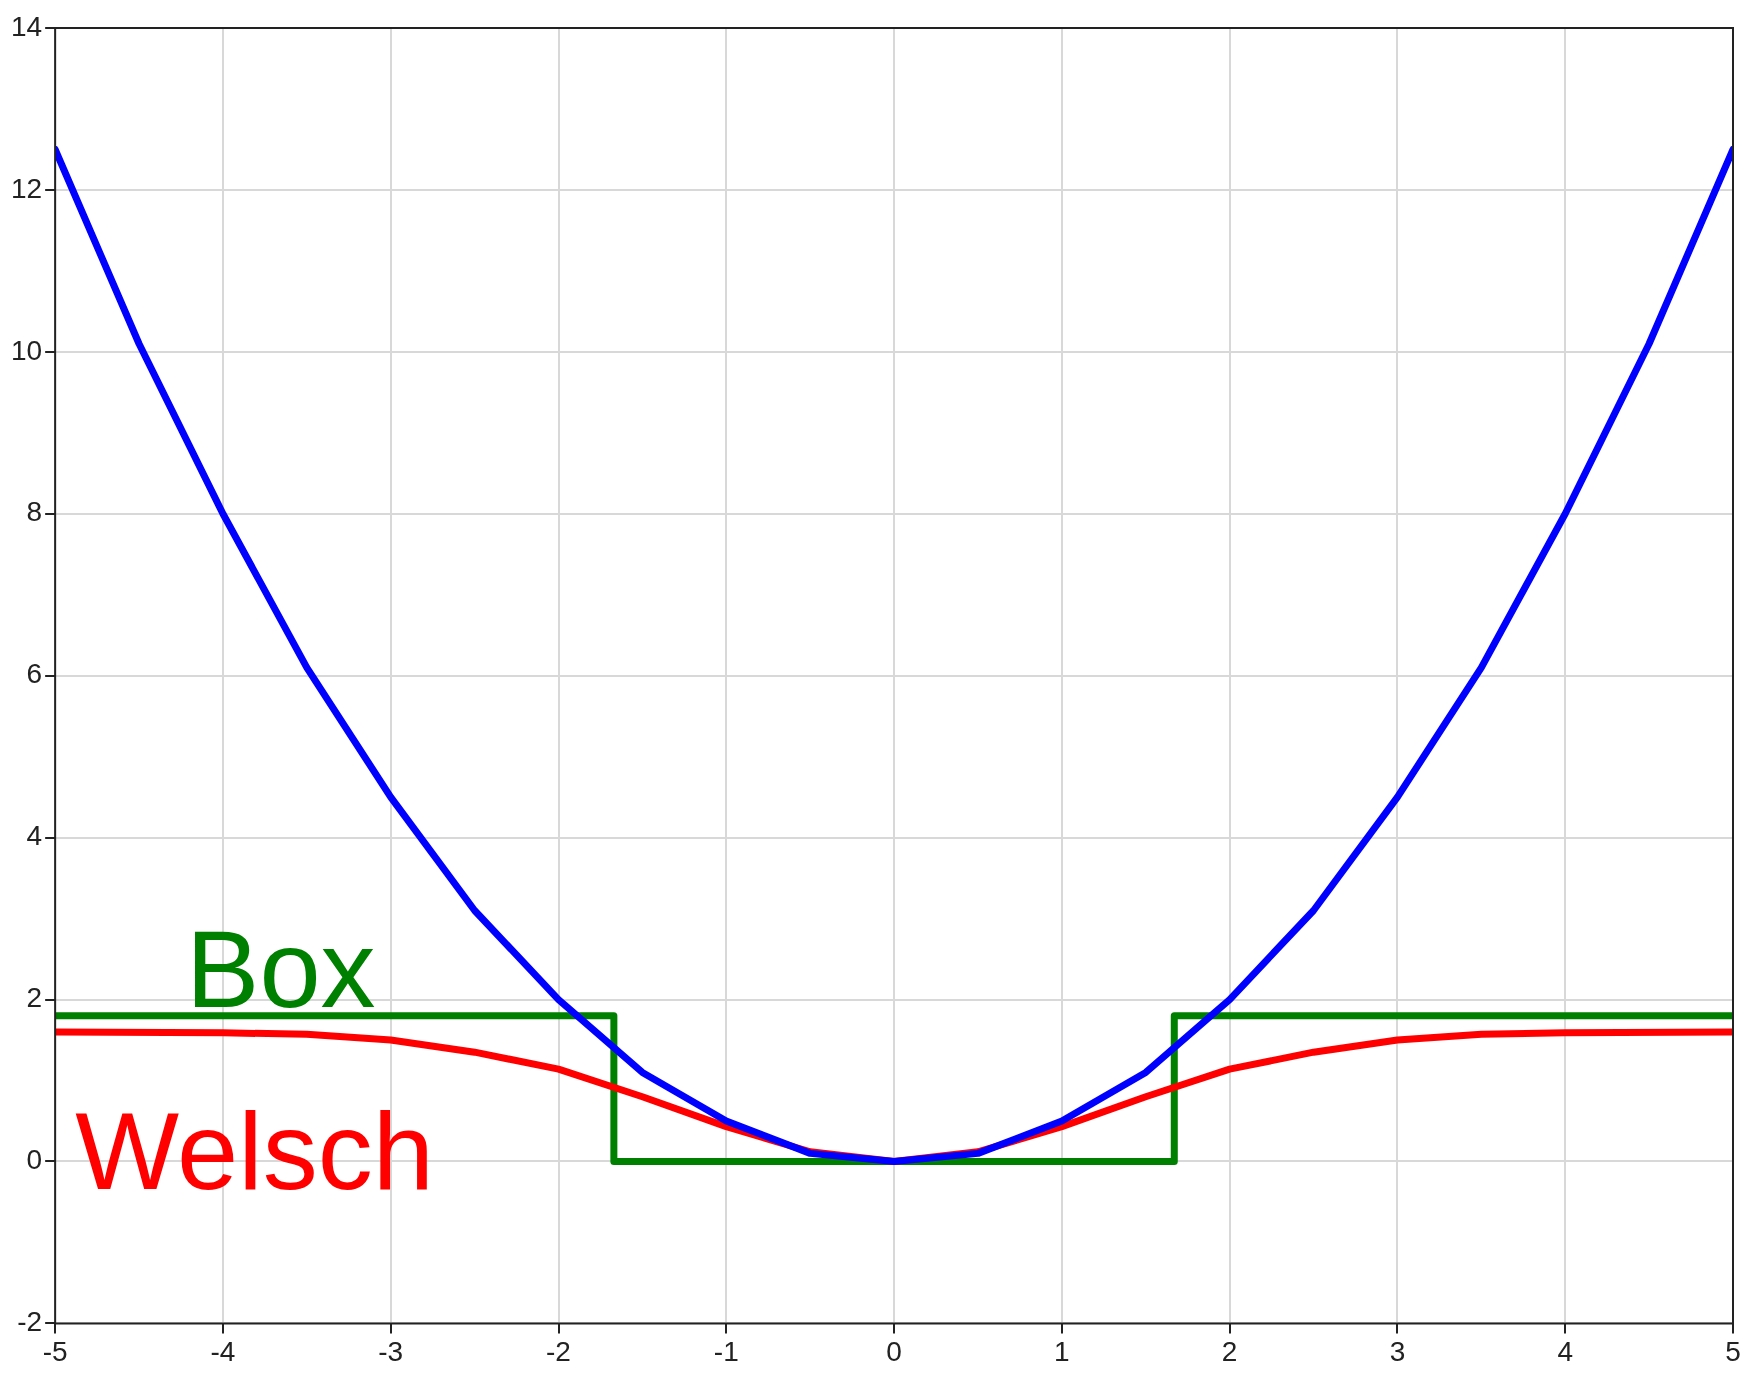 The width and height of the screenshot is (1763, 1385). I want to click on series-label: Box, so click(281, 969).